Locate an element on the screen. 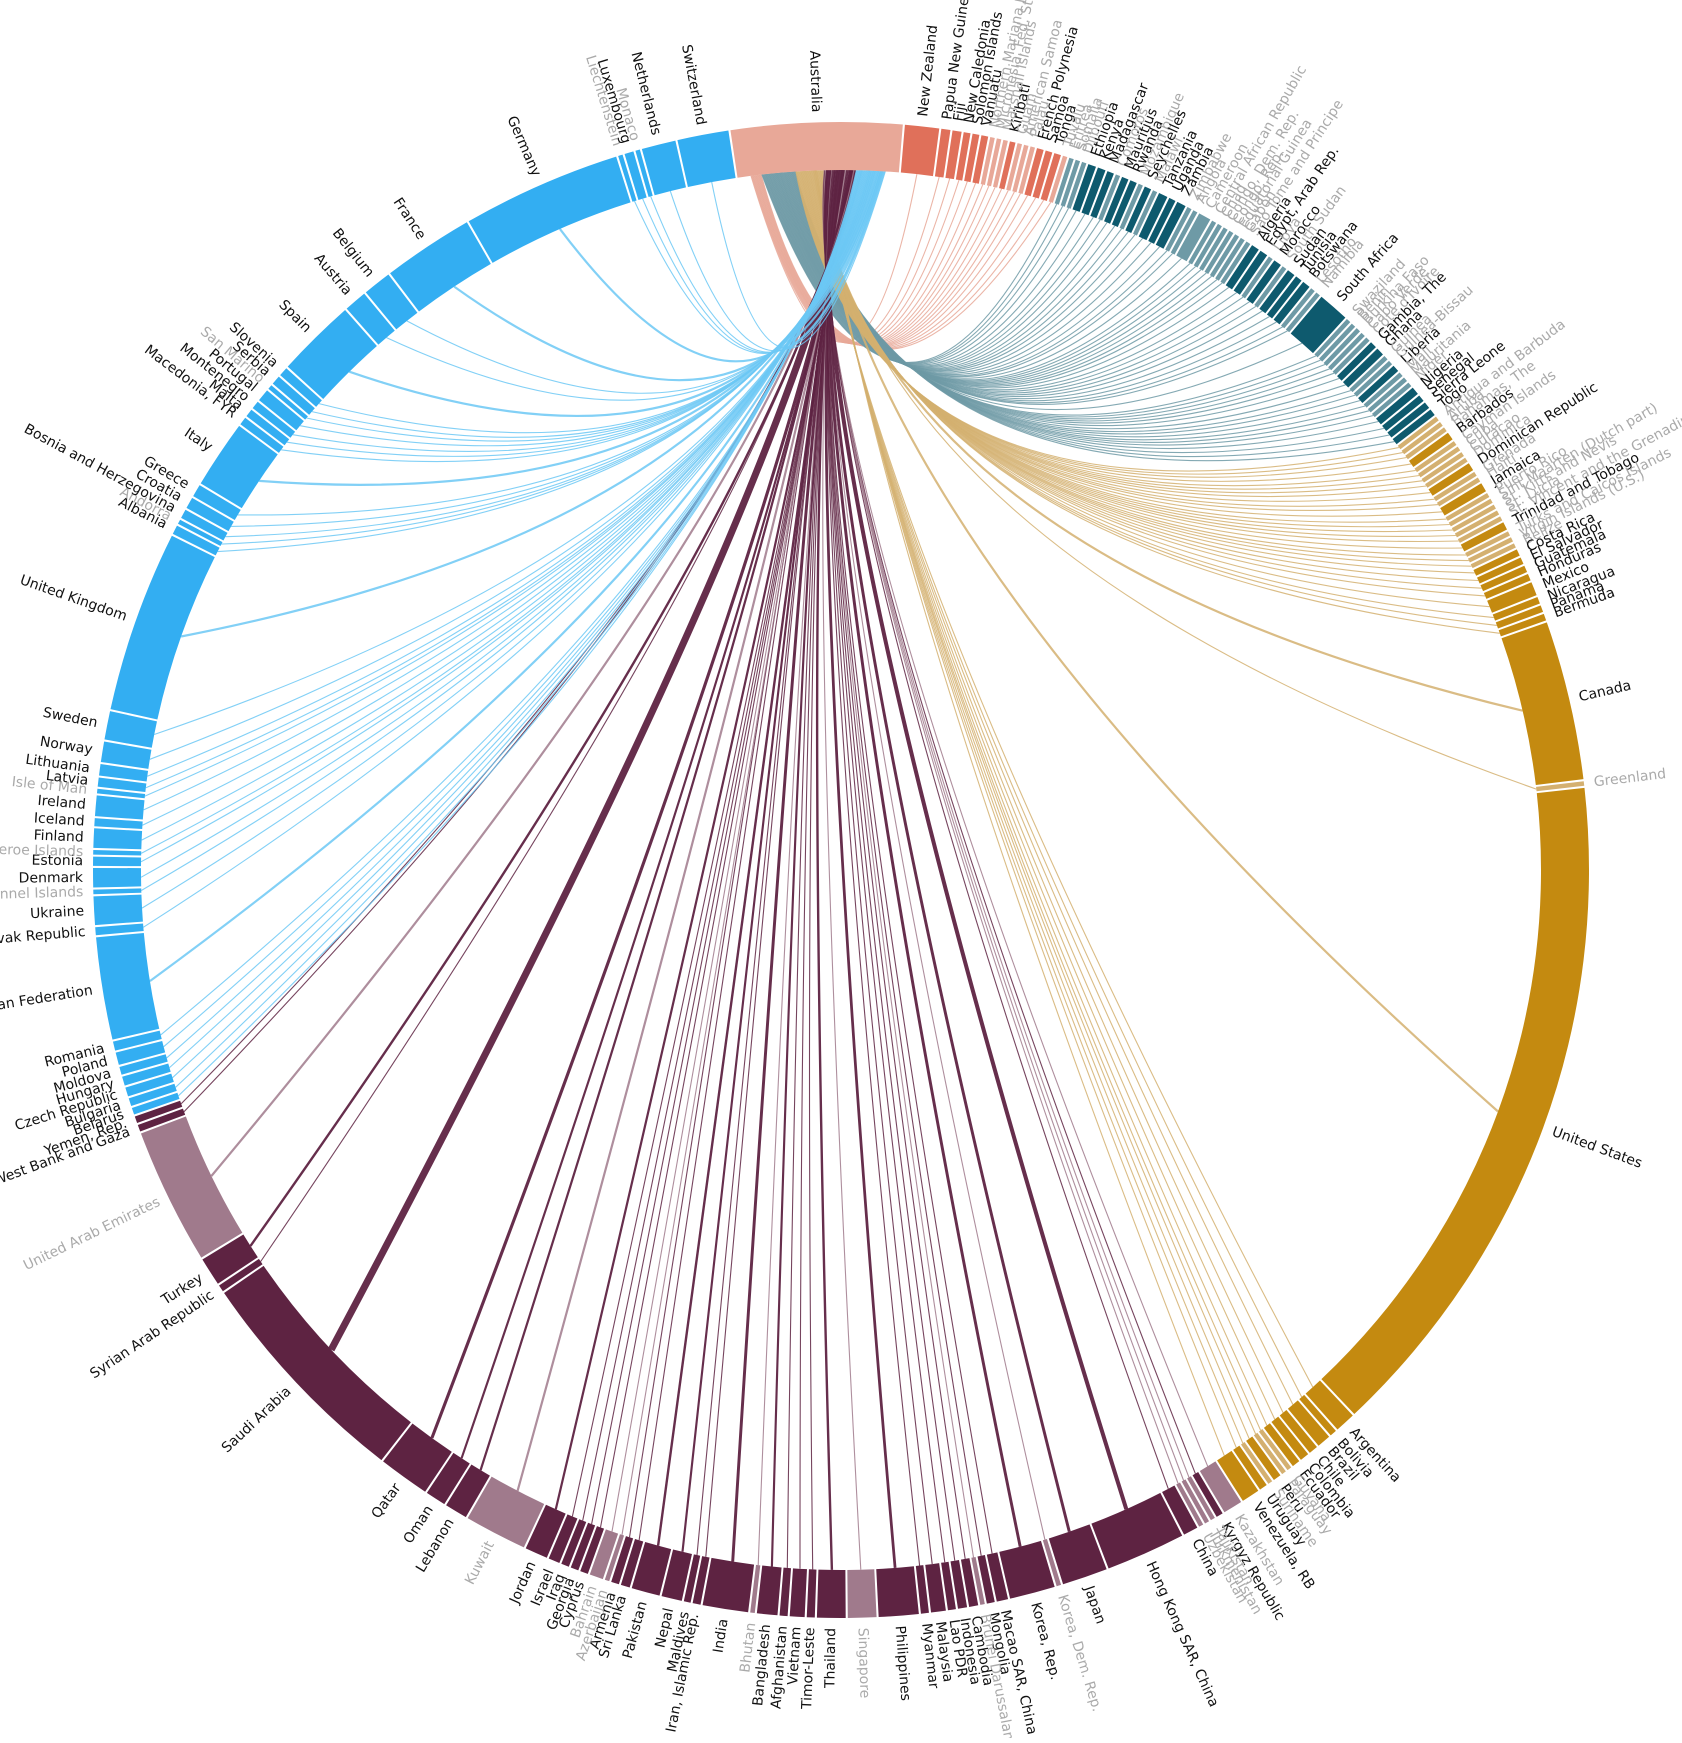  arc-cyprus is located at coordinates (592, 1550).